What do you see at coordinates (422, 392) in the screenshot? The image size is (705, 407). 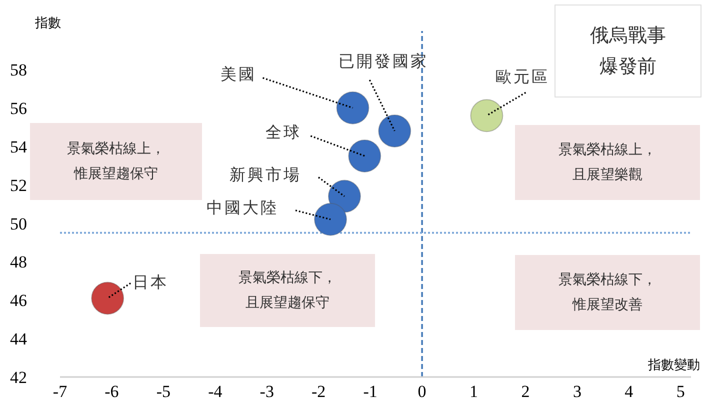 I see `x-tick-label: 0` at bounding box center [422, 392].